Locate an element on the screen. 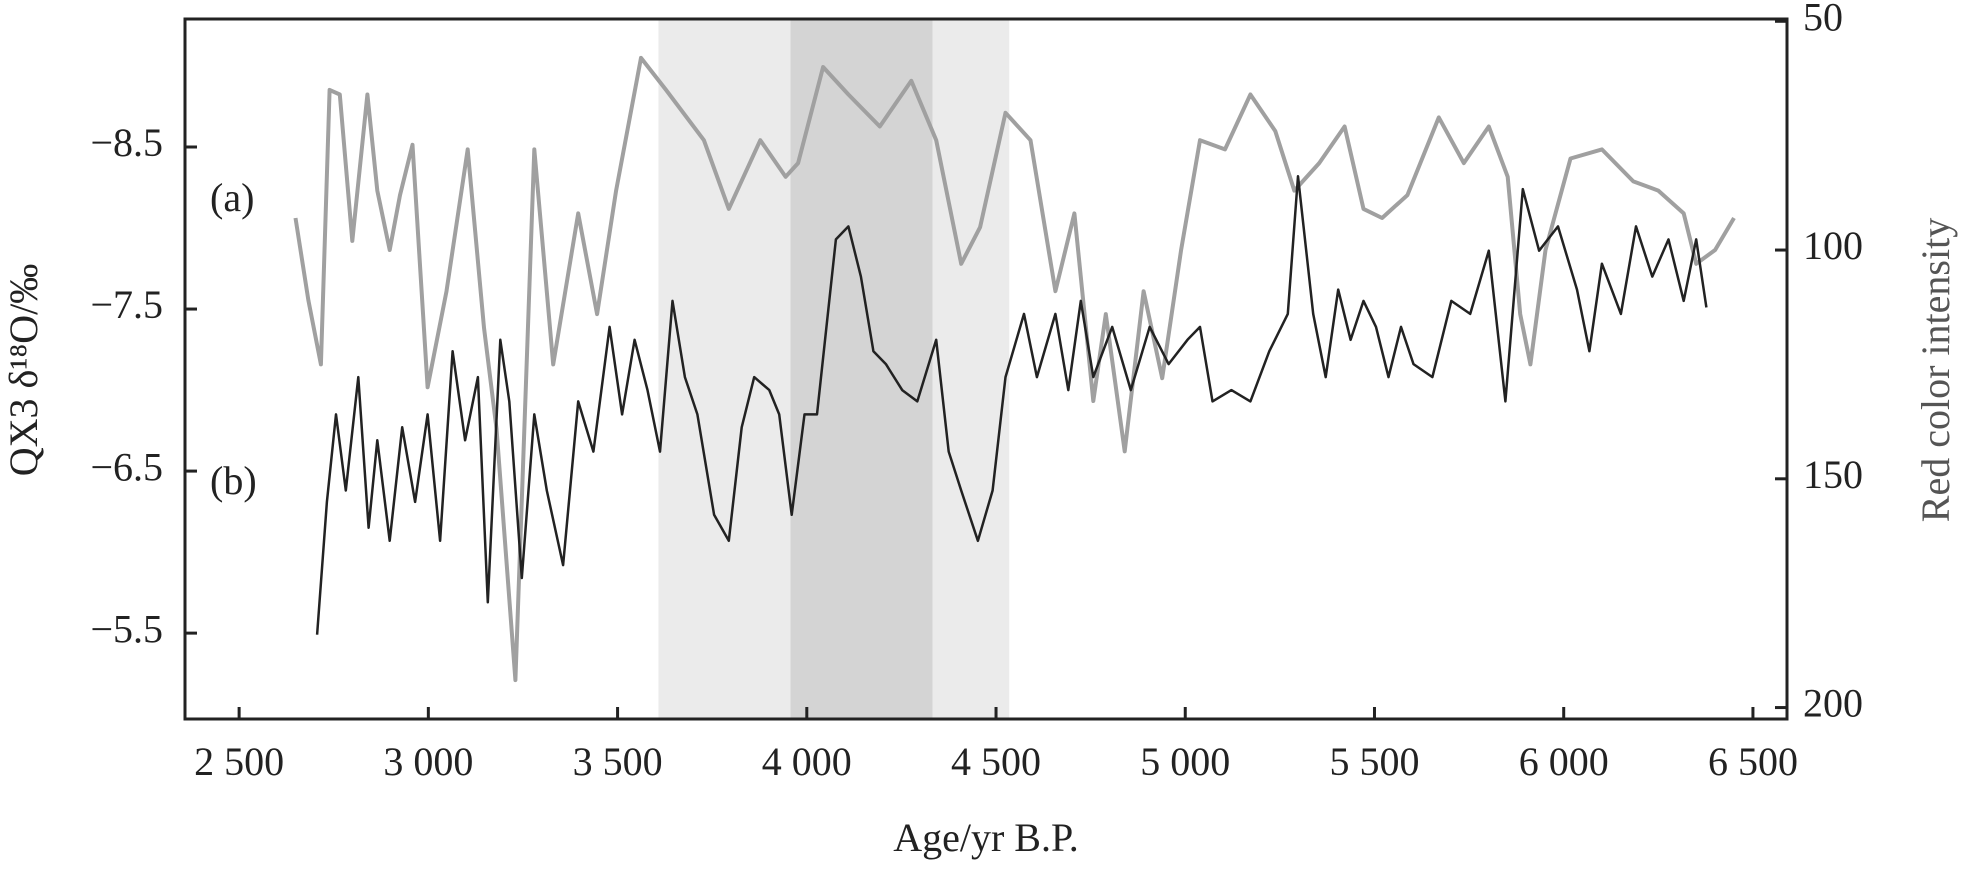 This screenshot has width=1970, height=872. y-tick-label: −6.5 is located at coordinates (126, 466).